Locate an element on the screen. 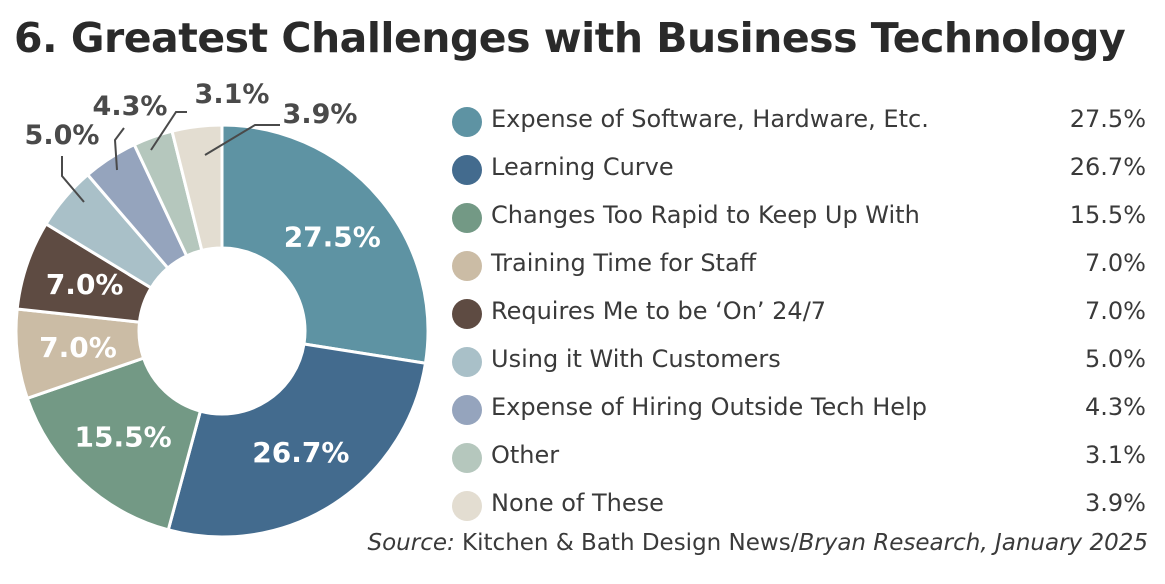 The image size is (1165, 584). legend-label: Other is located at coordinates (525, 455).